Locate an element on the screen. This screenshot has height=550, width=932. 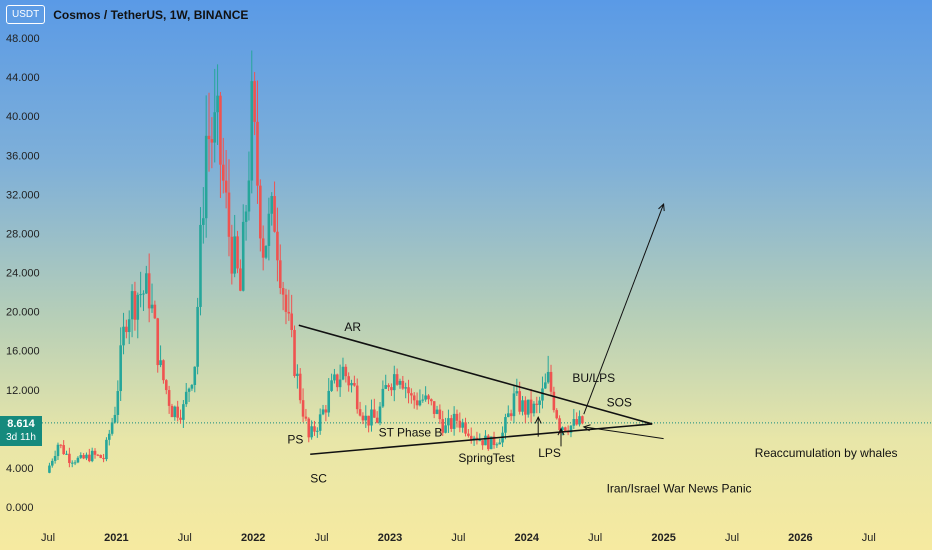
arrows is located at coordinates (599, 325).